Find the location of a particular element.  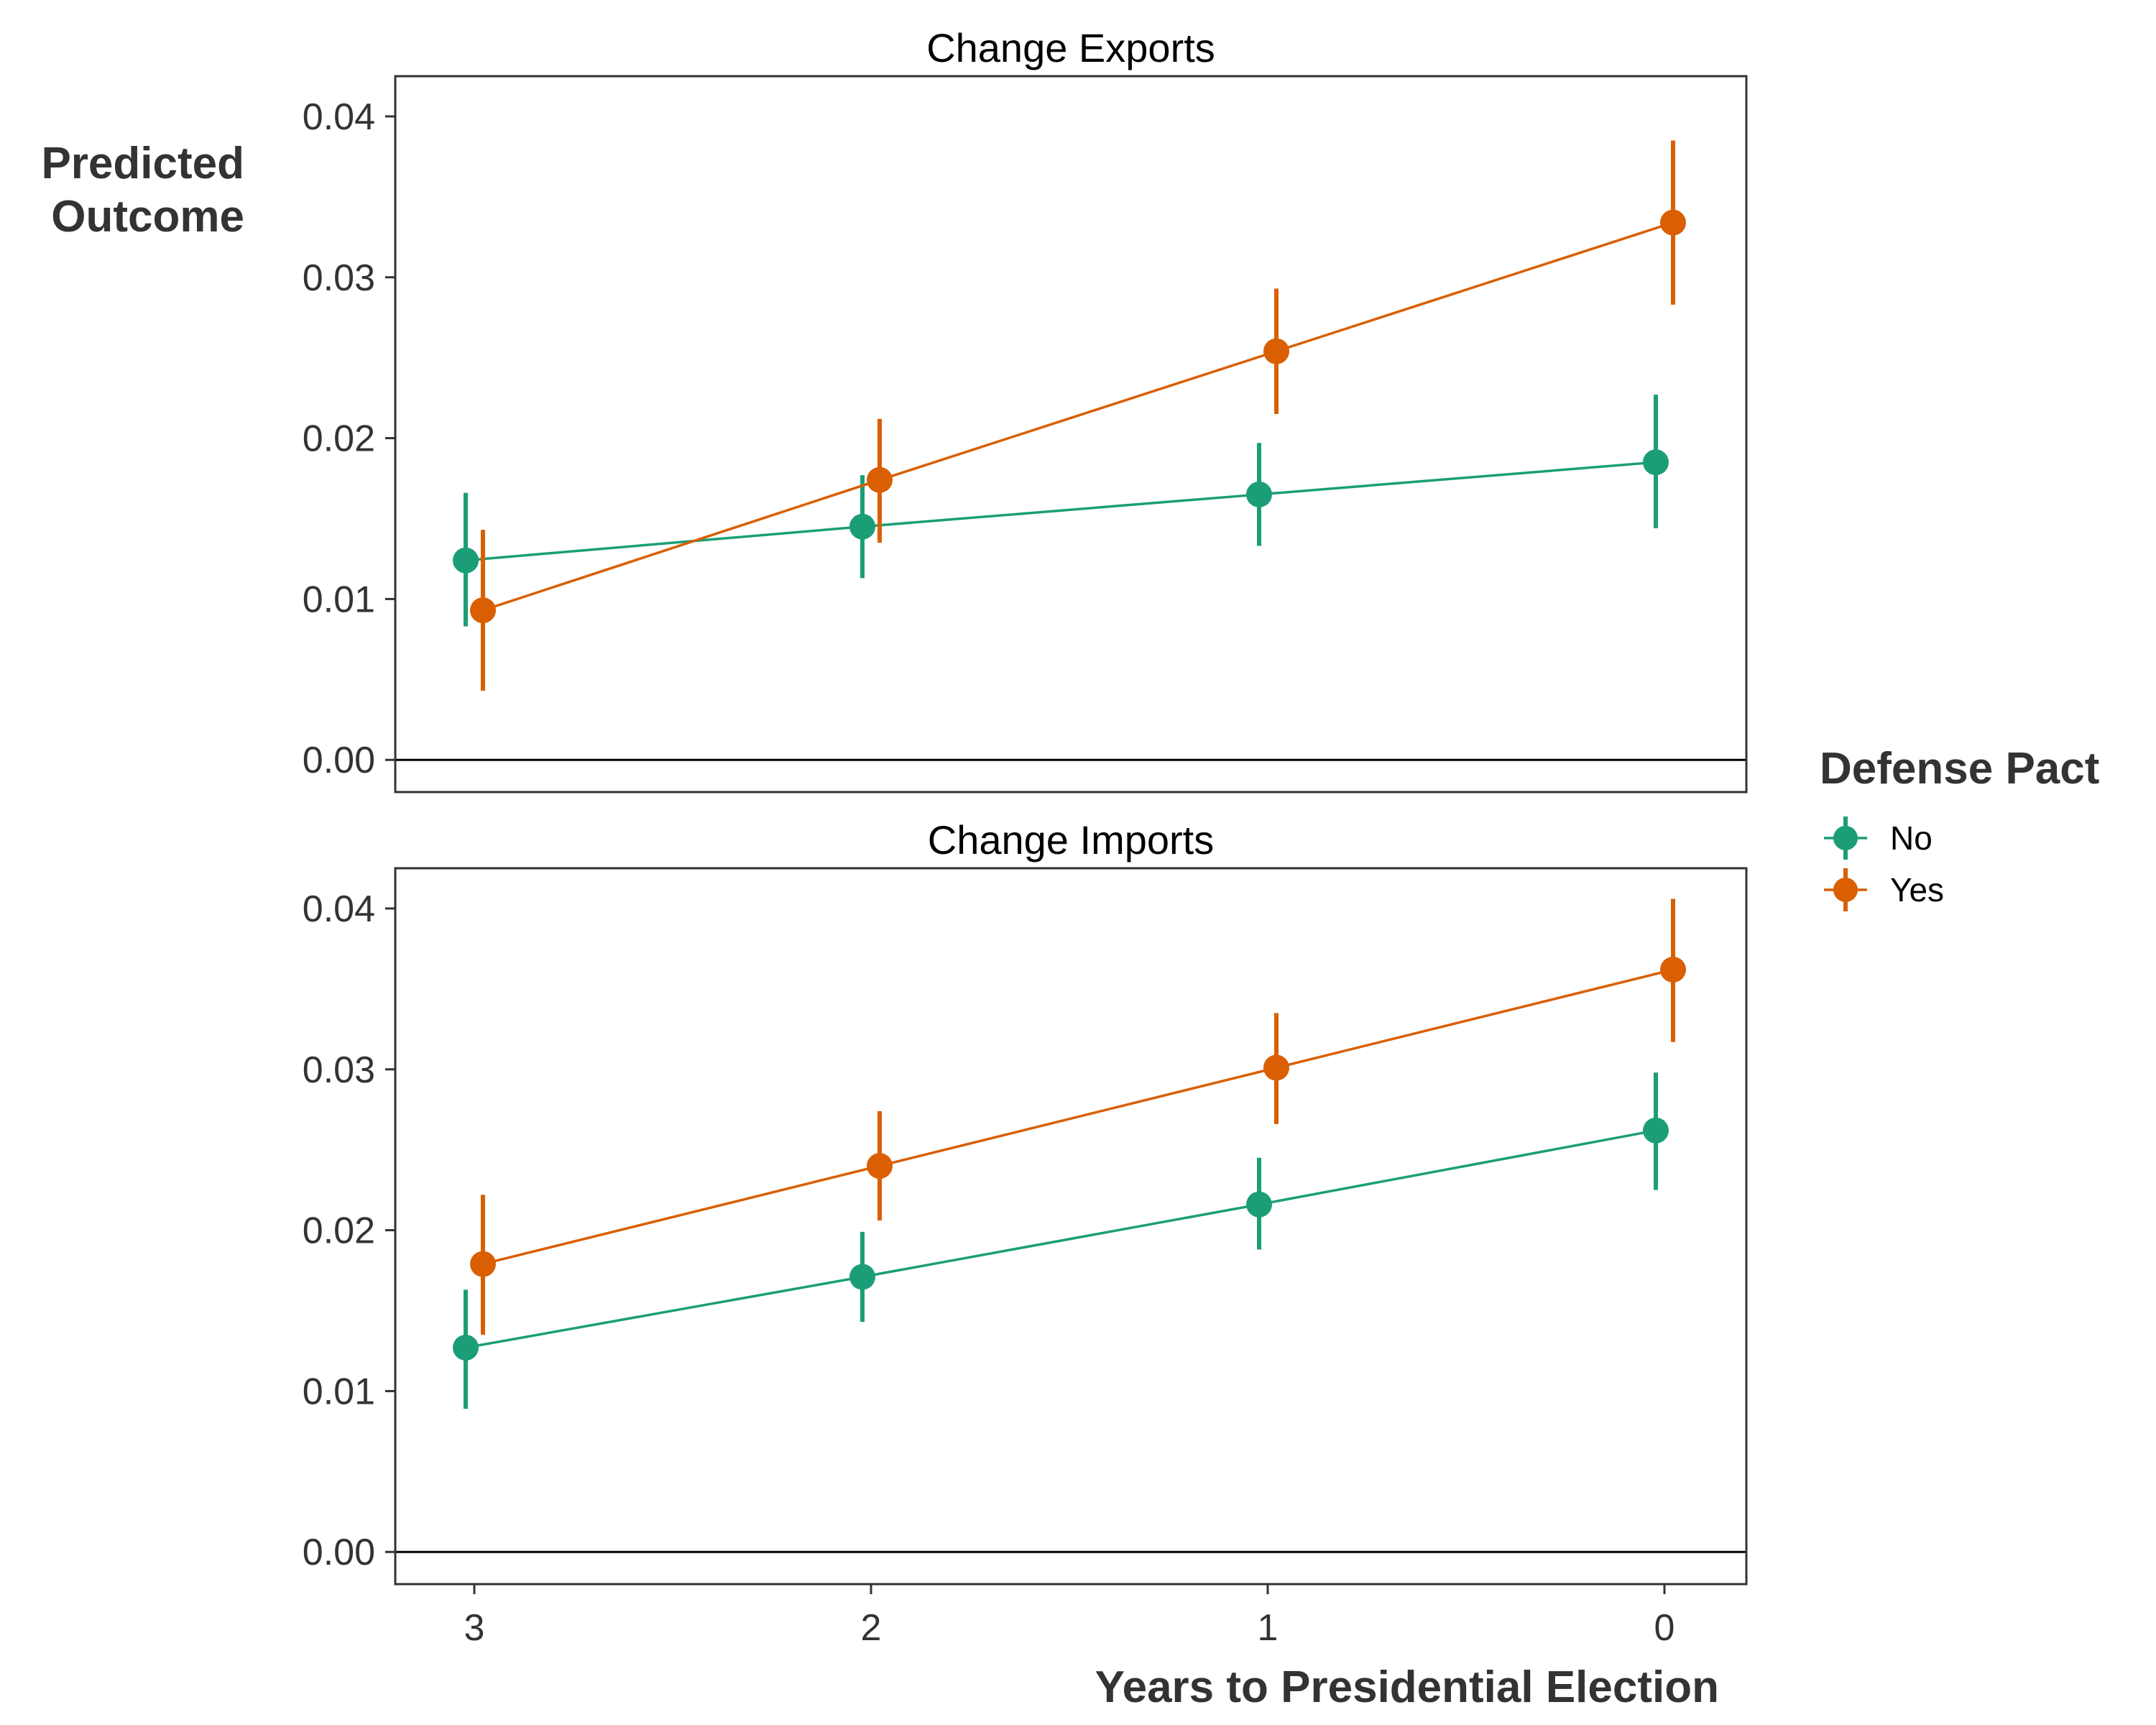

y-axis-title-line2: Outcome is located at coordinates (147, 217).